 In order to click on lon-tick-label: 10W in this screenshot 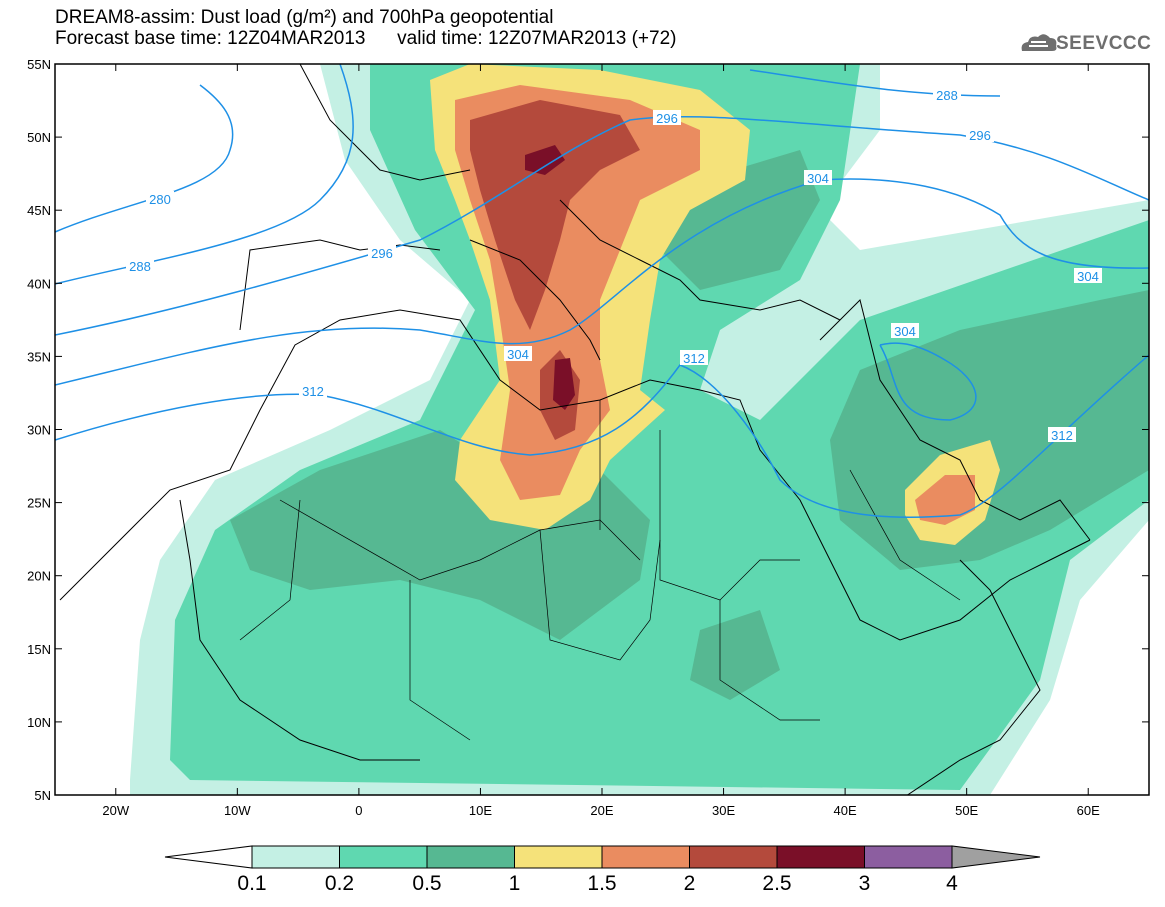, I will do `click(237, 810)`.